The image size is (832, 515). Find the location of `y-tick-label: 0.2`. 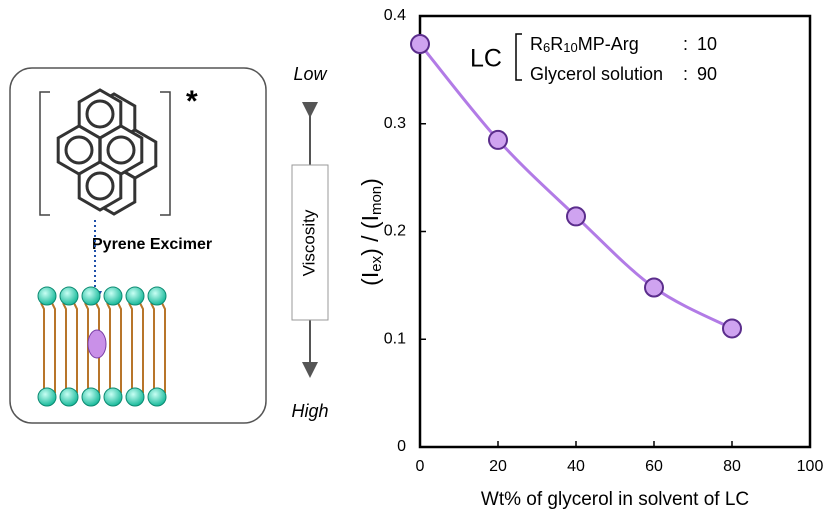

y-tick-label: 0.2 is located at coordinates (395, 231).